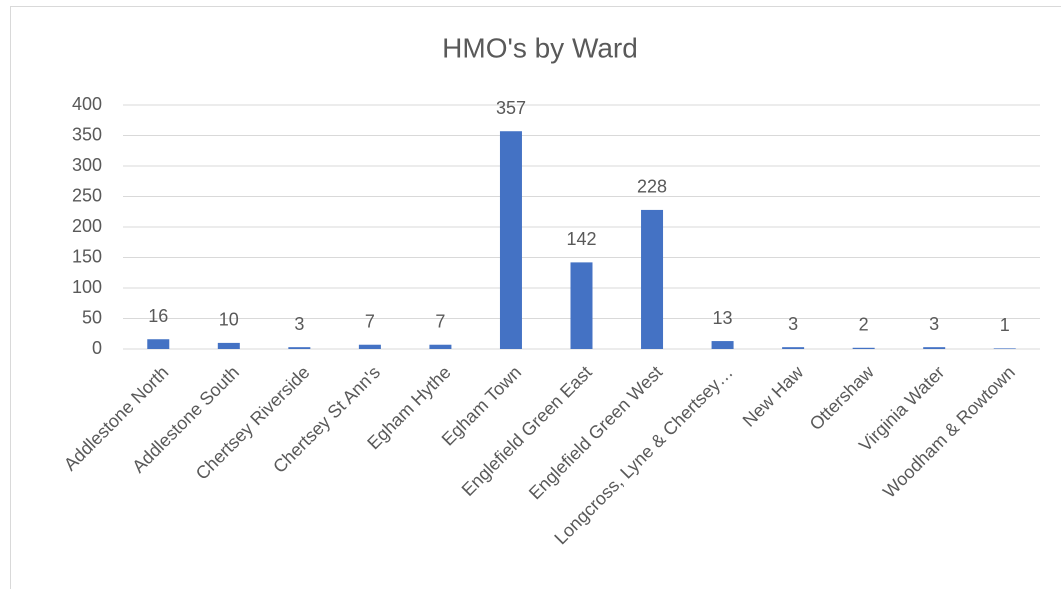 The width and height of the screenshot is (1061, 589). Describe the element at coordinates (652, 187) in the screenshot. I see `data-label: 228` at that location.